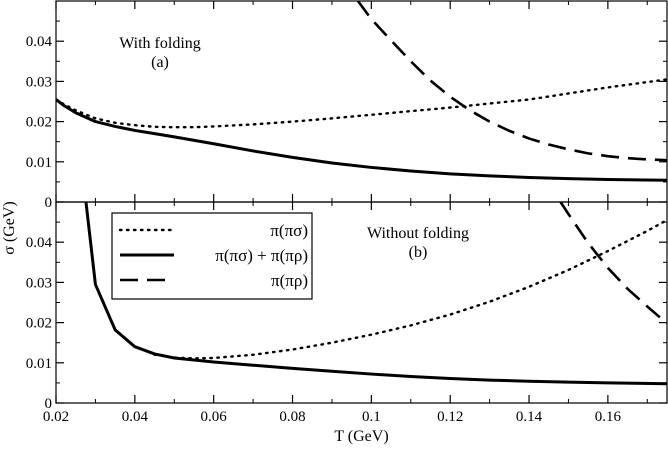 Image resolution: width=668 pixels, height=459 pixels. What do you see at coordinates (49, 404) in the screenshot?
I see `y-tick-label-bottom: 0` at bounding box center [49, 404].